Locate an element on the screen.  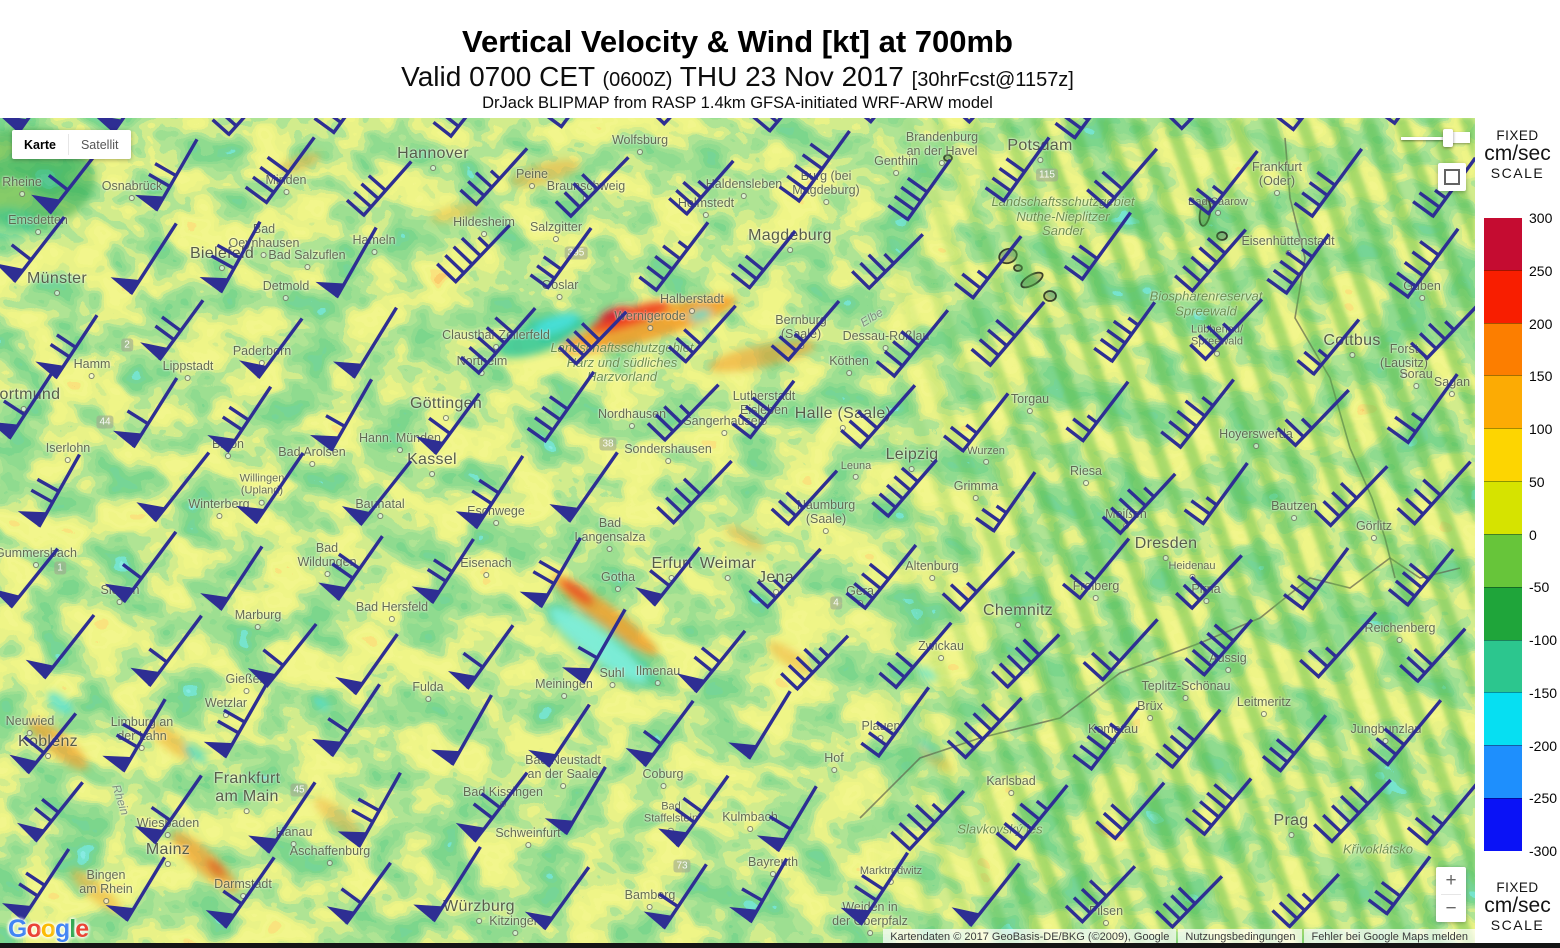
opacity-slider-track-right is located at coordinates (1461, 137).